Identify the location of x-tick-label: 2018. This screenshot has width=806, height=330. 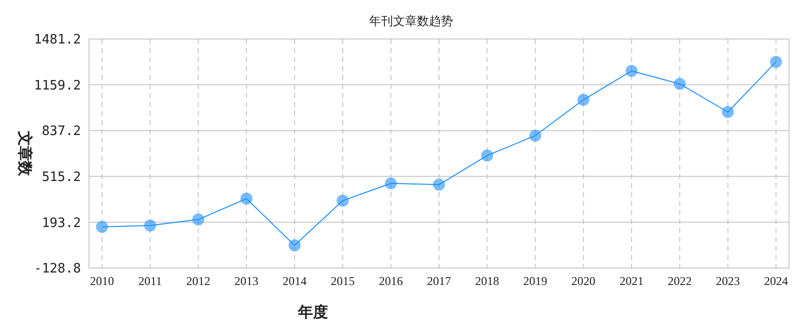
(487, 281).